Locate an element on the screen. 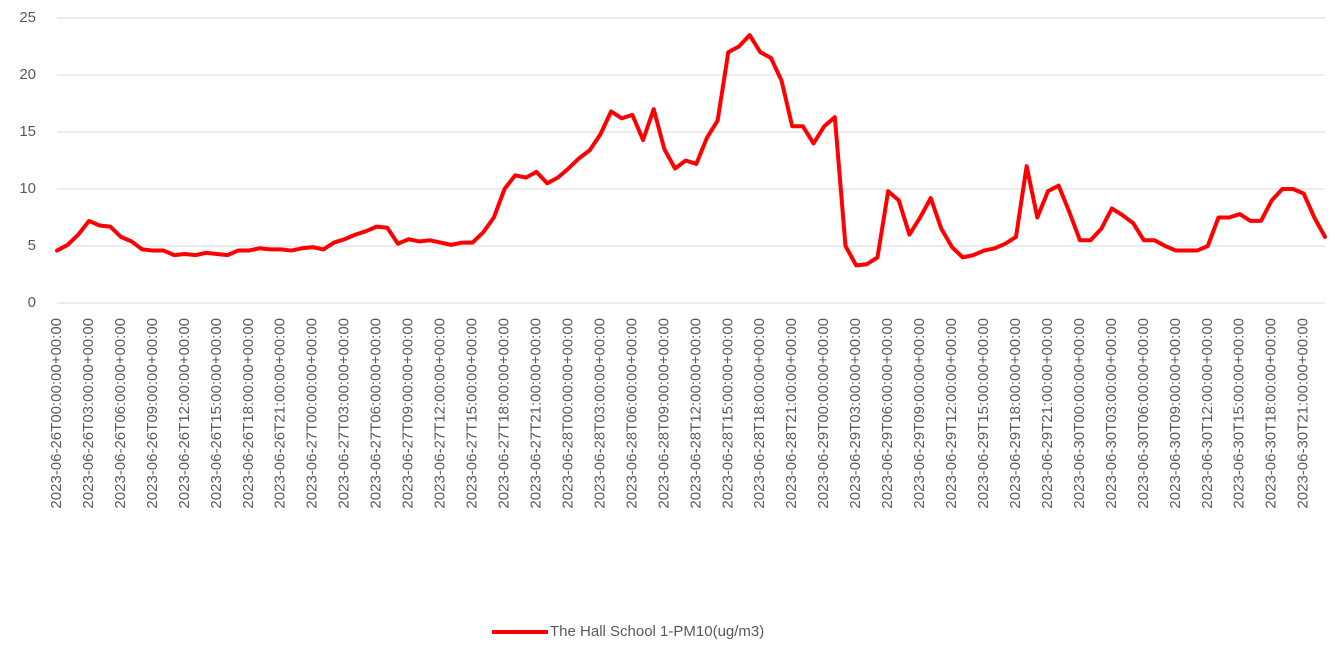  x-tick-label: 2023-06-26T09:00:00+00:00 is located at coordinates (152, 413).